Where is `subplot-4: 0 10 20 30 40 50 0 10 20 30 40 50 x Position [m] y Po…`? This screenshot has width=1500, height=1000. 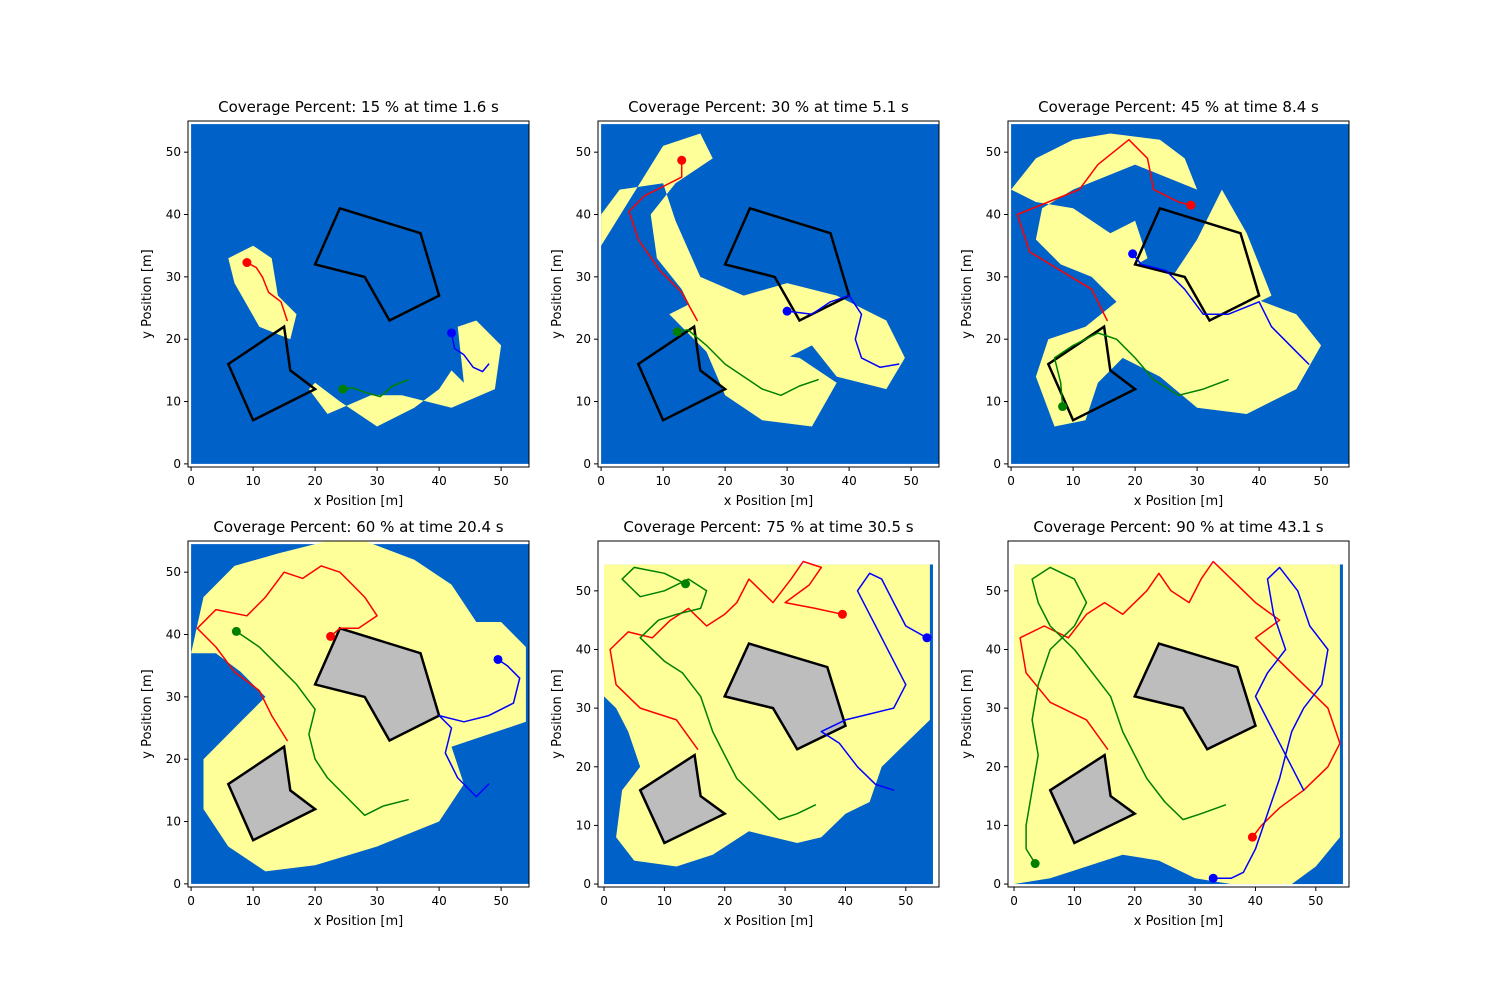 subplot-4: 0 10 20 30 40 50 0 10 20 30 40 50 x Position [m] y Po… is located at coordinates (335, 723).